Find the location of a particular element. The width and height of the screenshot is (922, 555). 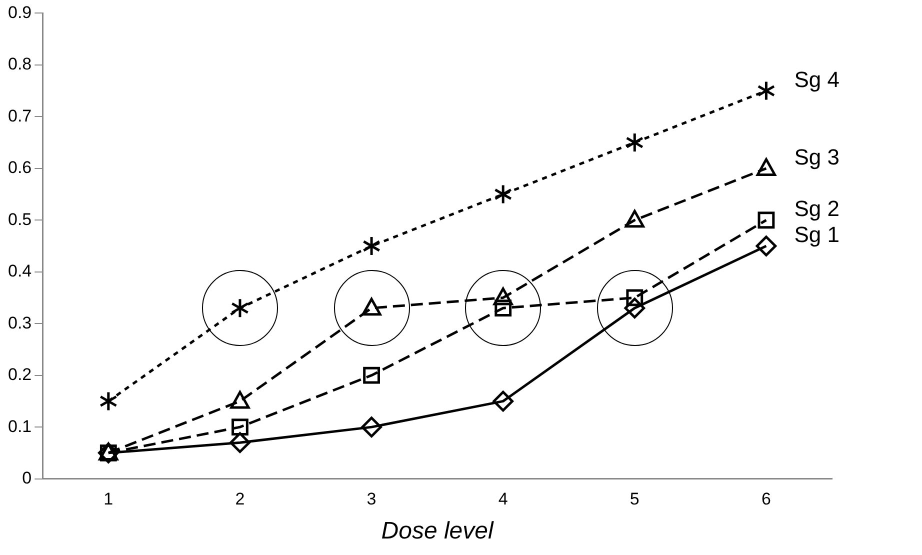

y-tick-label: 0.9 is located at coordinates (20, 12).